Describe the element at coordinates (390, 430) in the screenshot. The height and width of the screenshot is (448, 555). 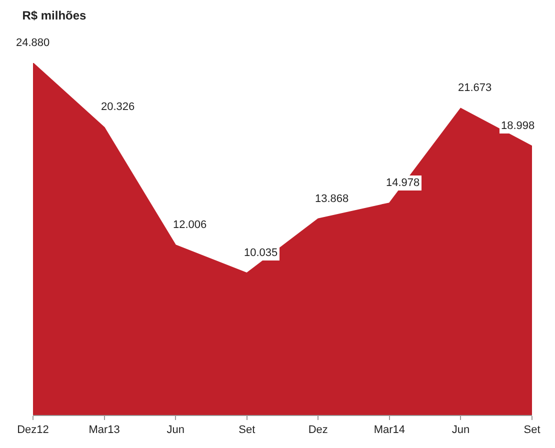
I see `x-tick-label: Mar14` at that location.